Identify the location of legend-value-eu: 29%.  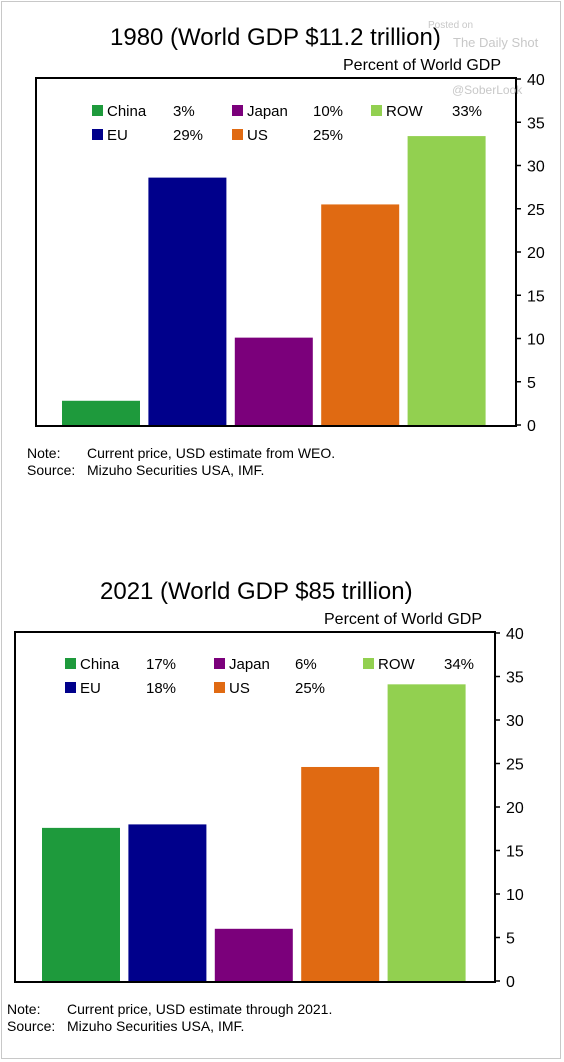
(188, 135).